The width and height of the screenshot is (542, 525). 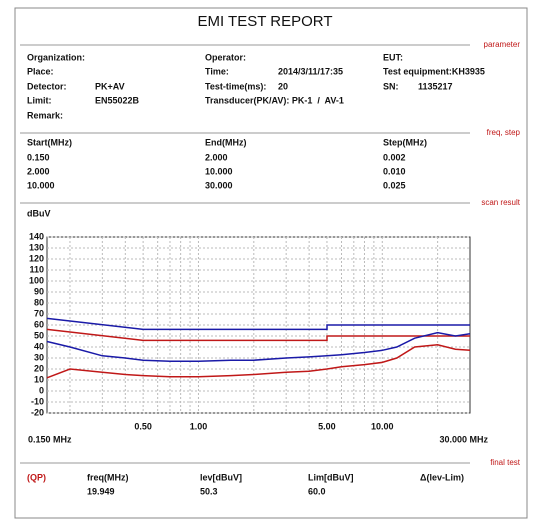 What do you see at coordinates (39, 100) in the screenshot?
I see `field: Limit:` at bounding box center [39, 100].